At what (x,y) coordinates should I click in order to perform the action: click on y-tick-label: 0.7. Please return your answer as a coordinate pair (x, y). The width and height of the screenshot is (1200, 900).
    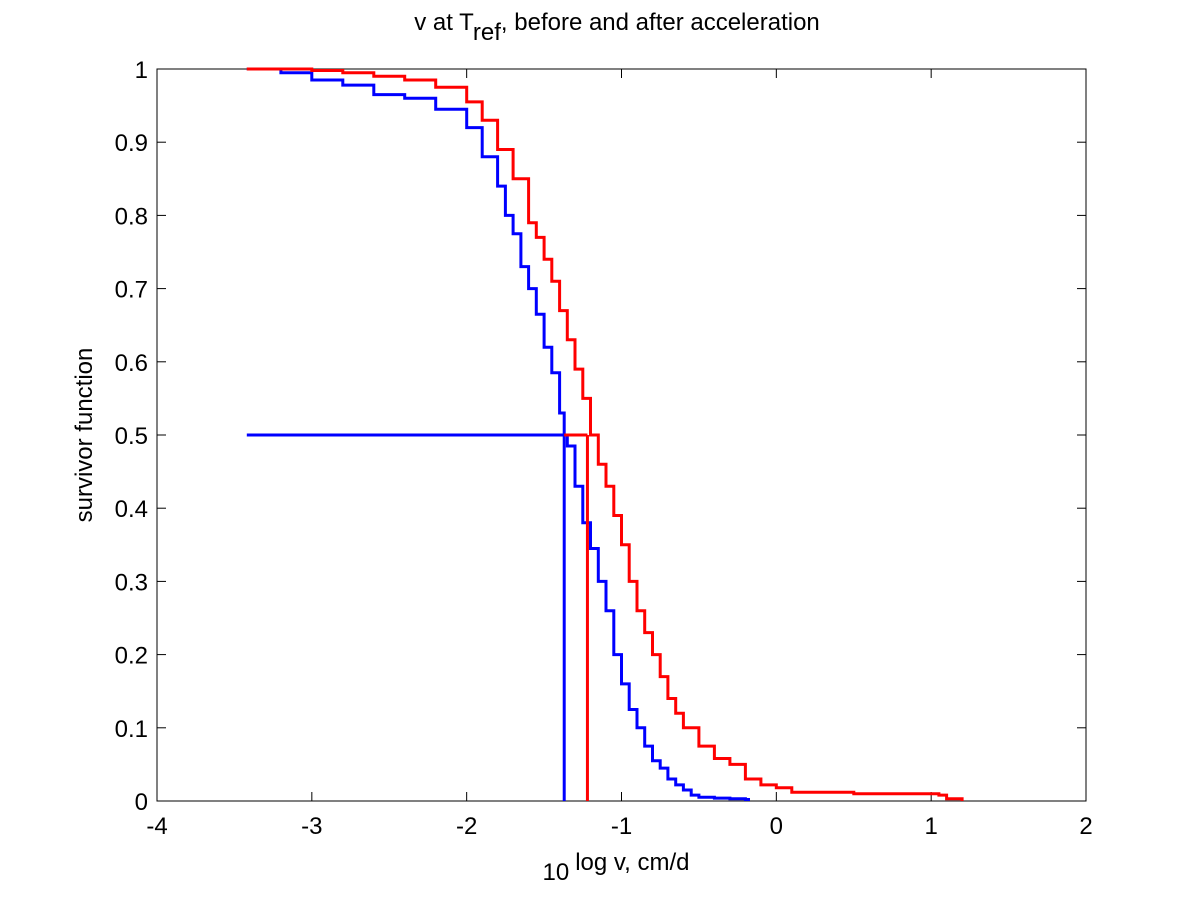
    Looking at the image, I should click on (131, 290).